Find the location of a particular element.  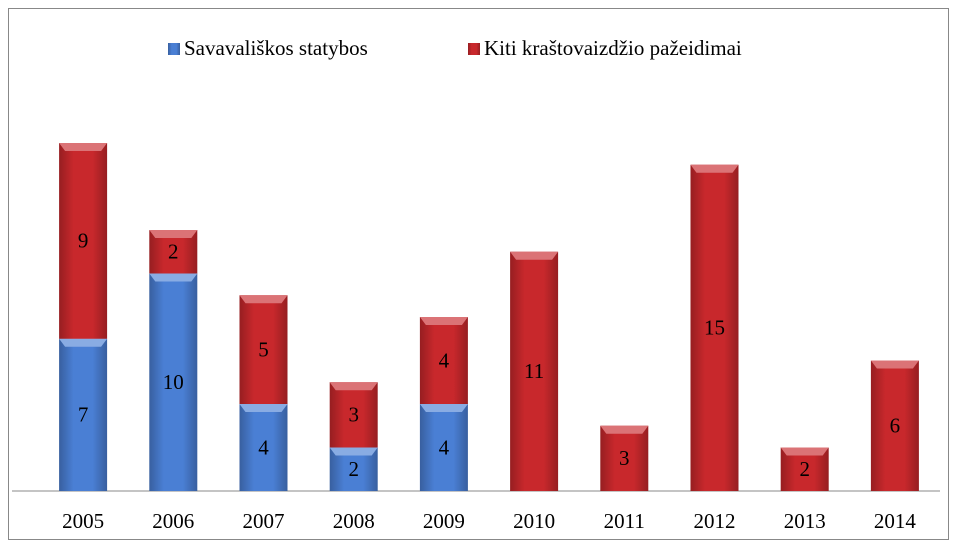

data-label: 7 is located at coordinates (83, 415).